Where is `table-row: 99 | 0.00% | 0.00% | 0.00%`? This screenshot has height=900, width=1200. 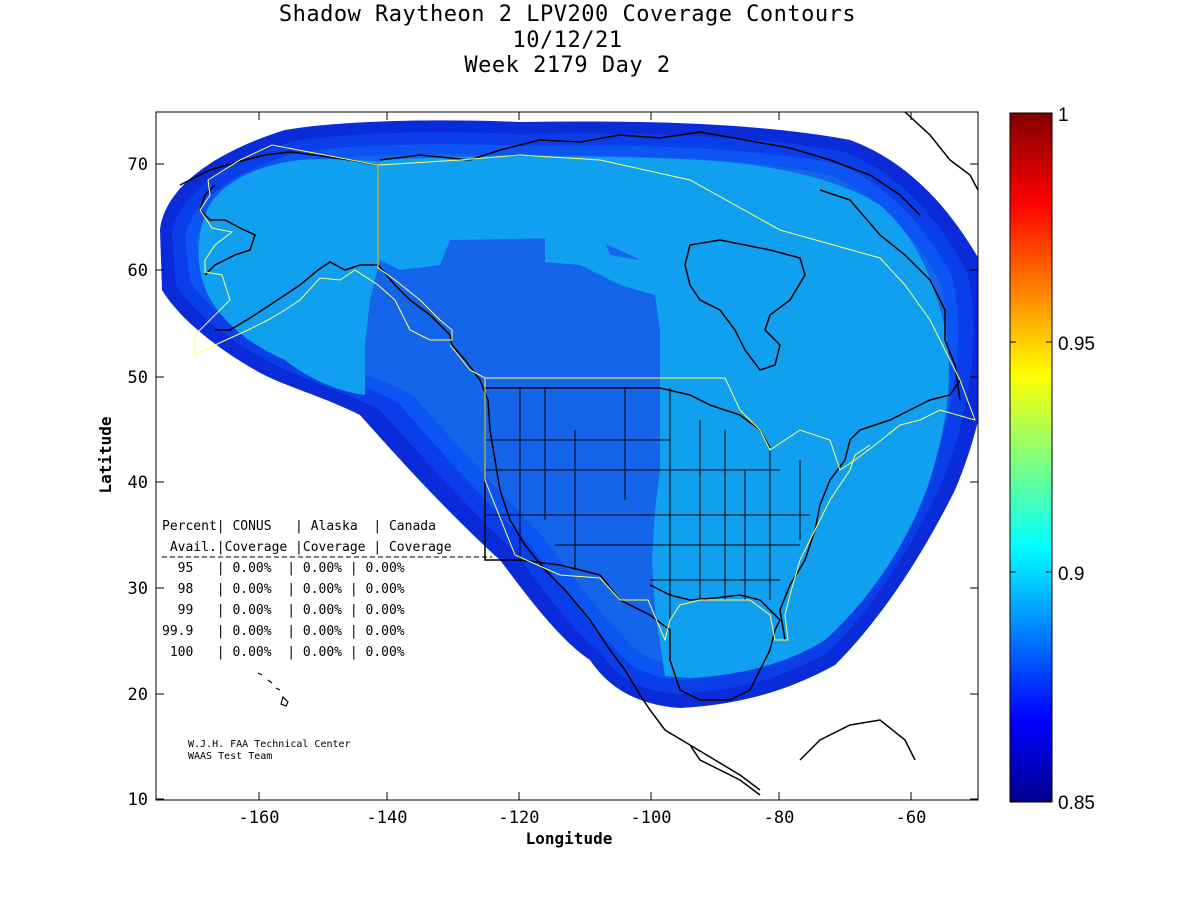 table-row: 99 | 0.00% | 0.00% | 0.00% is located at coordinates (283, 610).